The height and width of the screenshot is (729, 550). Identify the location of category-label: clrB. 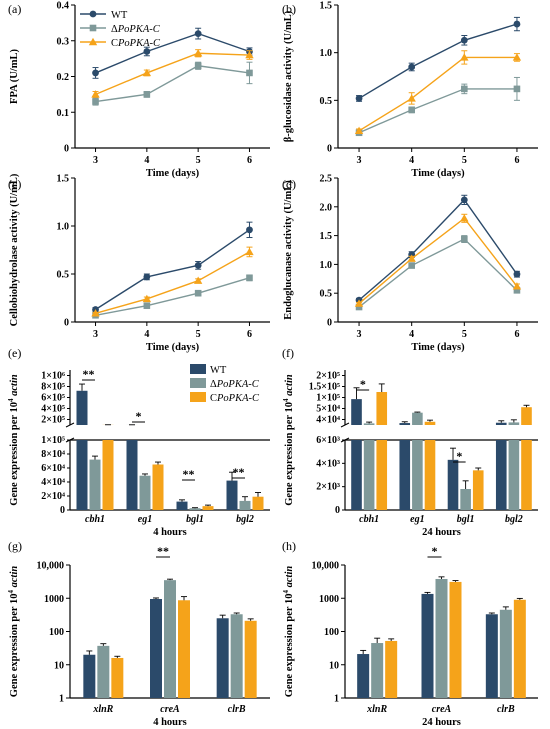
(237, 709).